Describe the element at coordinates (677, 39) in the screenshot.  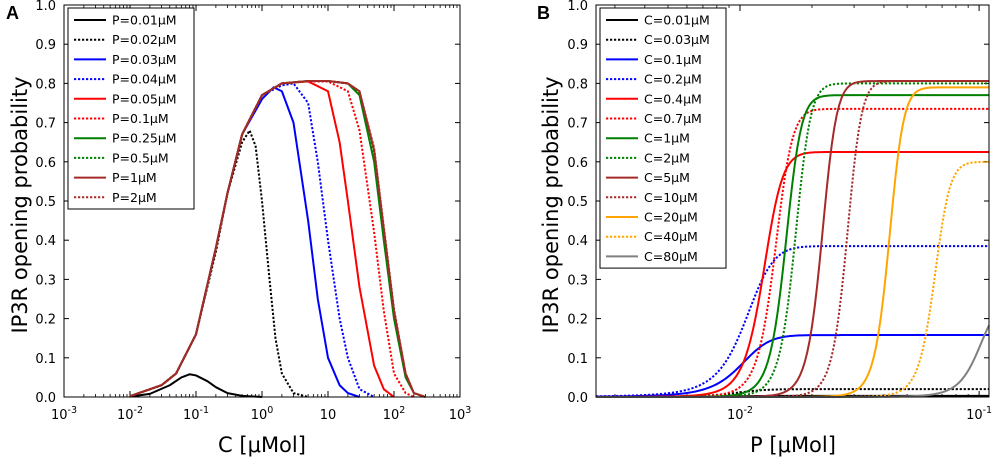
I see `legend-label-c-0-03um: C=0.03μM` at that location.